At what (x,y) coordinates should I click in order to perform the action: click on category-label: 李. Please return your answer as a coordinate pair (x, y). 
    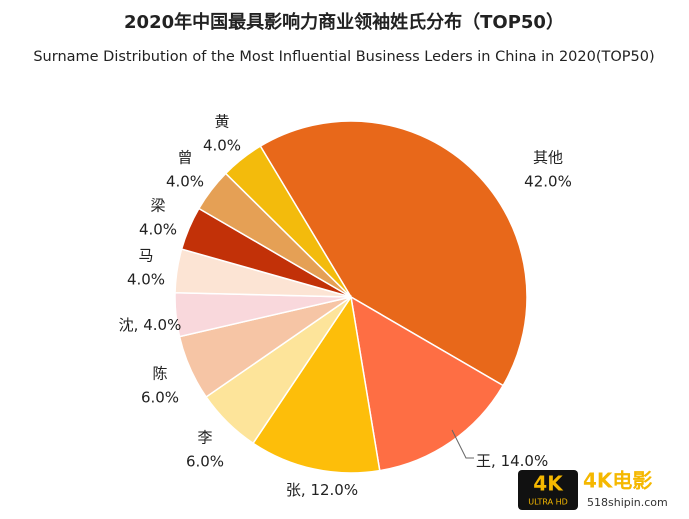
    Looking at the image, I should click on (204, 438).